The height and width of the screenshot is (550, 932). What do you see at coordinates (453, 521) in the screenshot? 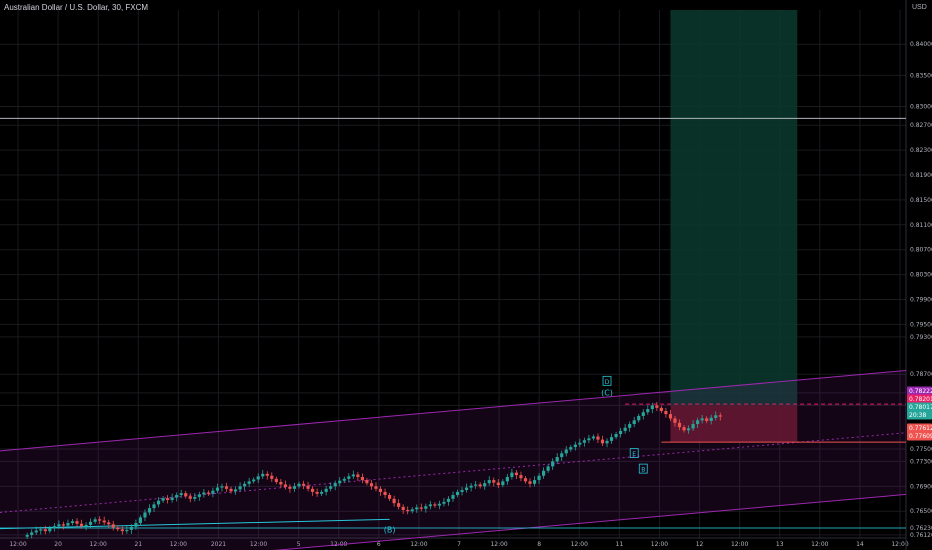
I see `channel-lower-line` at bounding box center [453, 521].